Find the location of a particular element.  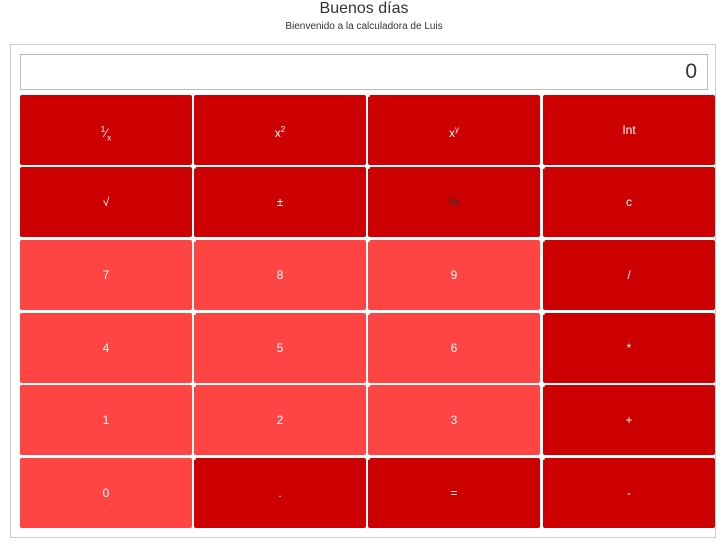

add-button: + is located at coordinates (629, 420).